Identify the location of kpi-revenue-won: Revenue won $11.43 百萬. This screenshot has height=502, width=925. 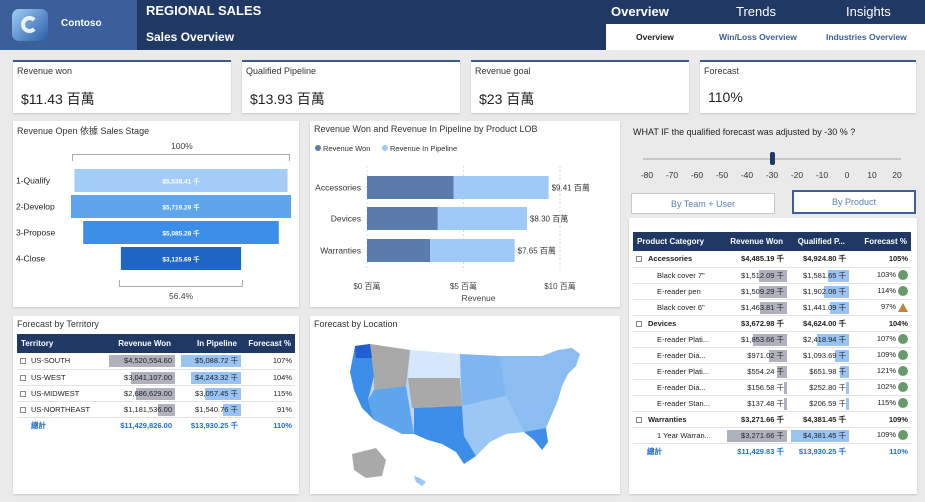
(122, 86).